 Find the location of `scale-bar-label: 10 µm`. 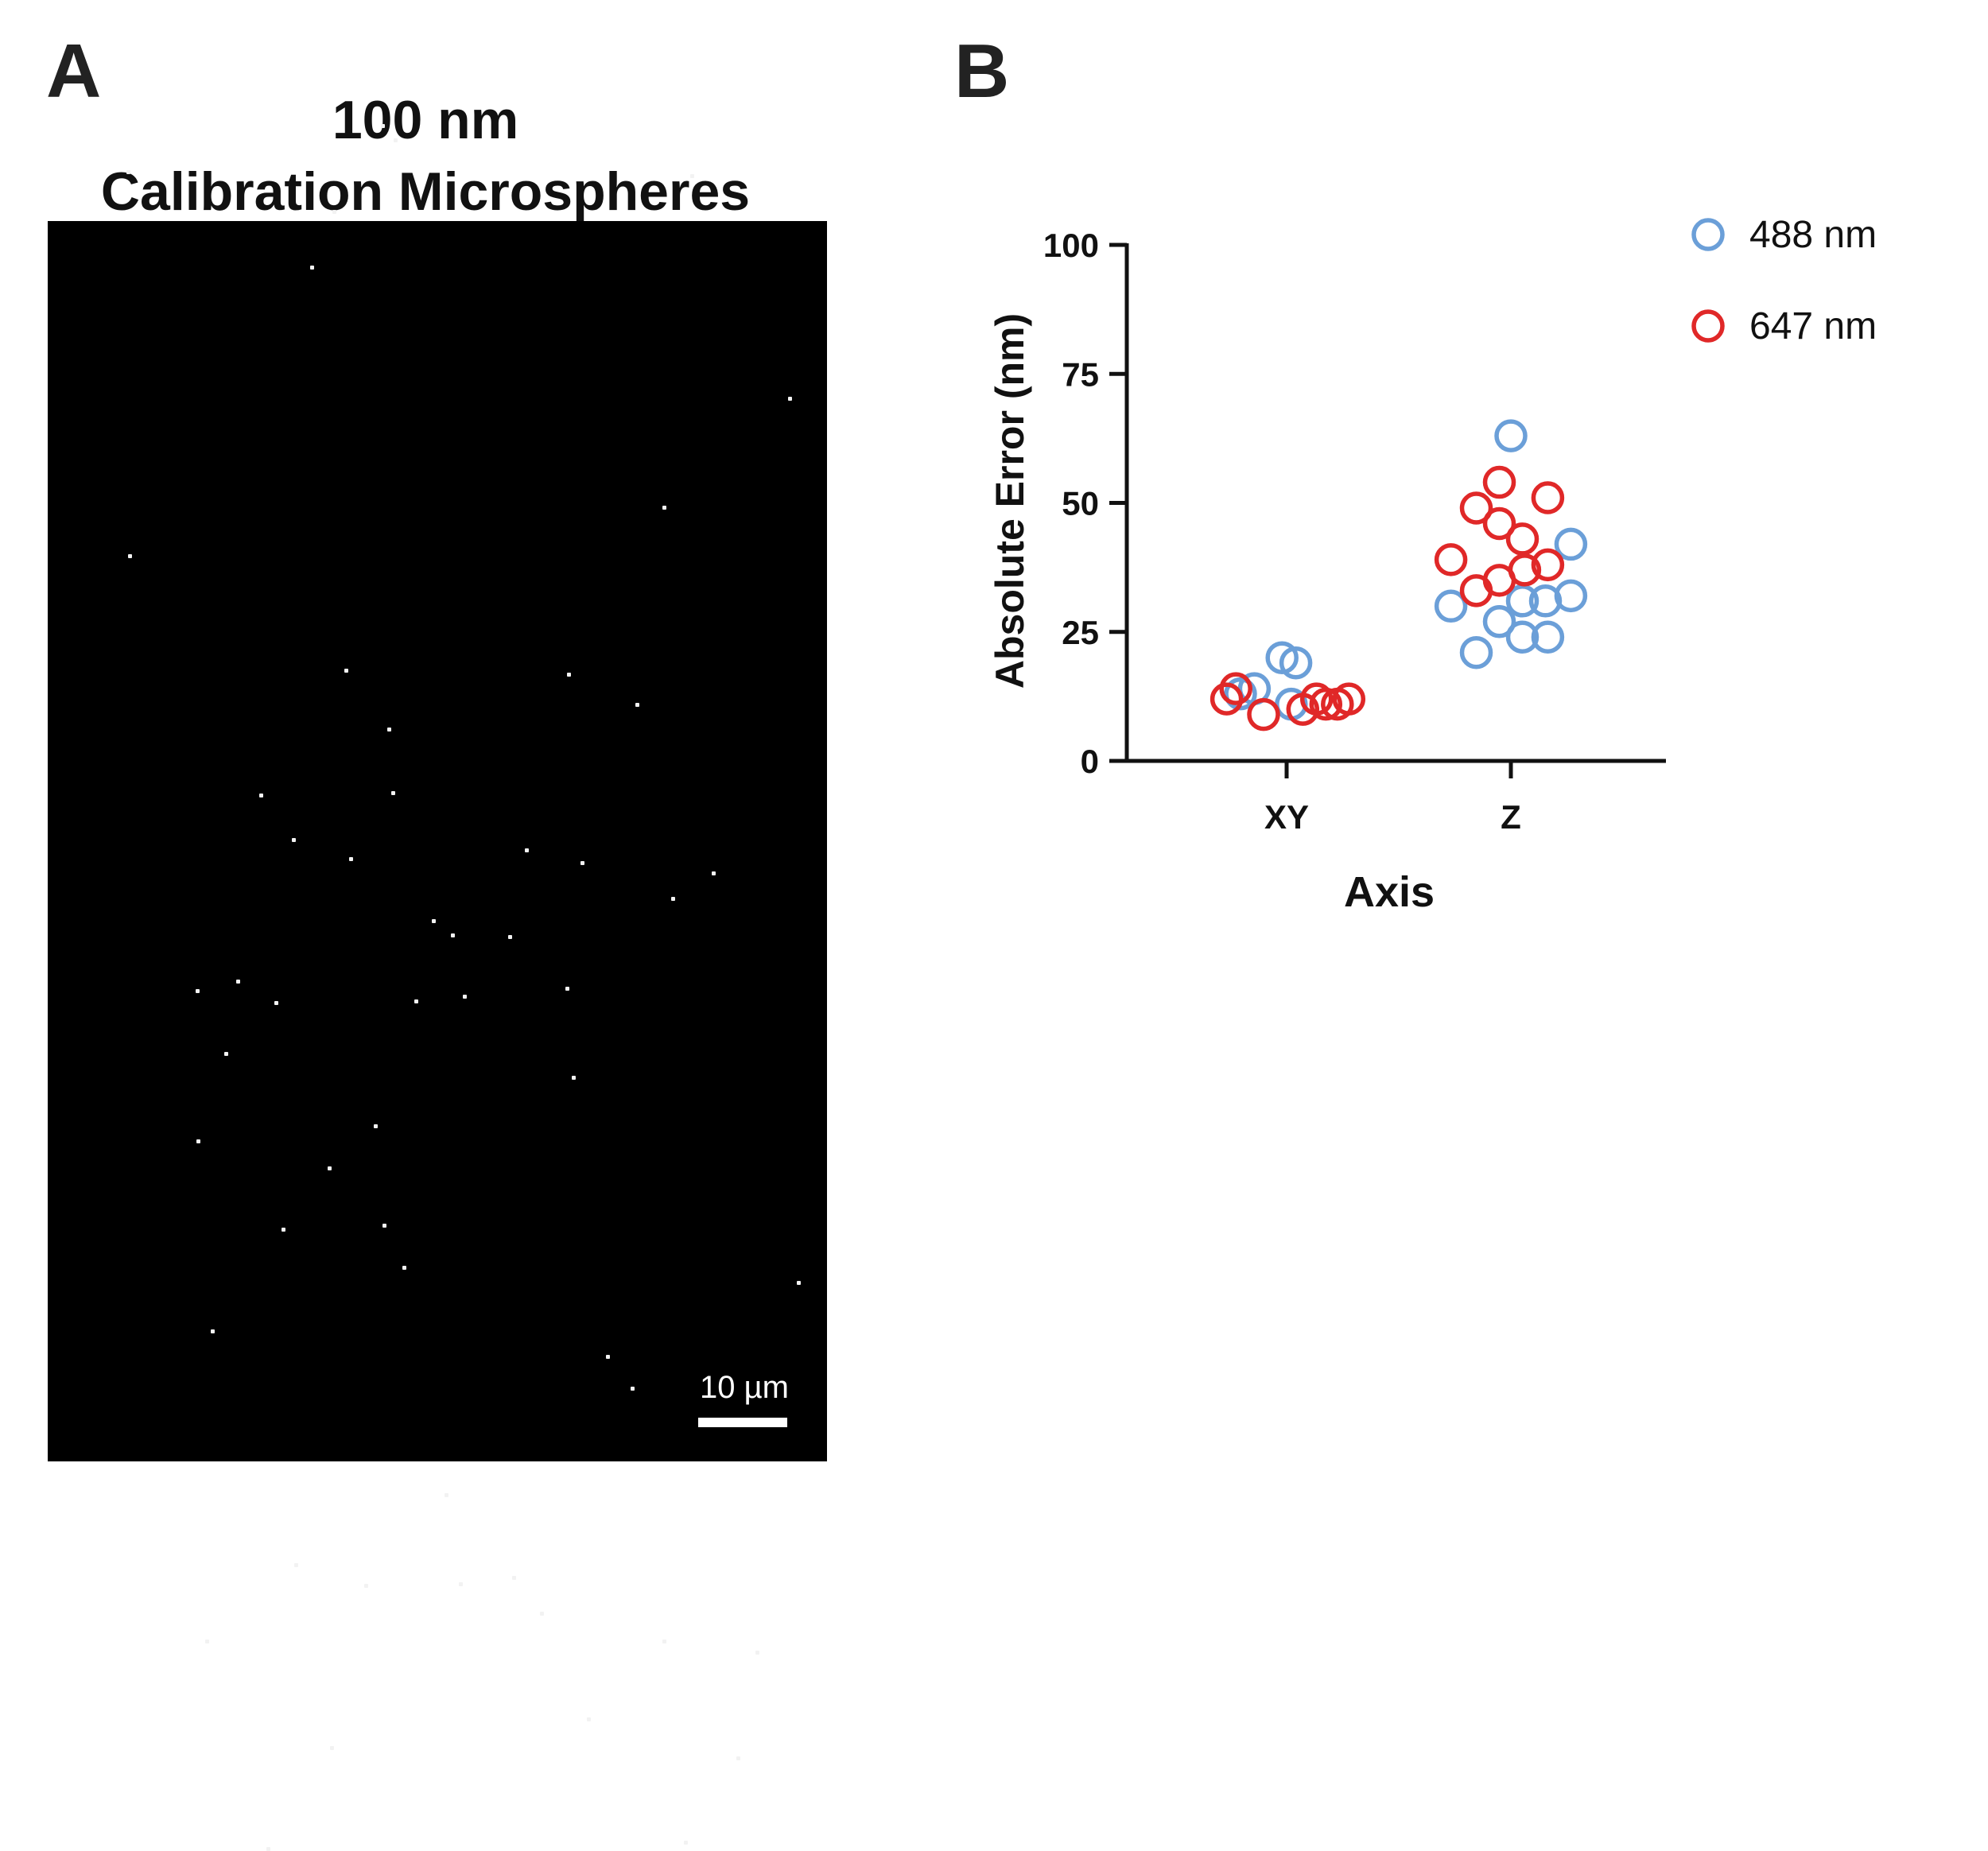

scale-bar-label: 10 µm is located at coordinates (744, 1387).